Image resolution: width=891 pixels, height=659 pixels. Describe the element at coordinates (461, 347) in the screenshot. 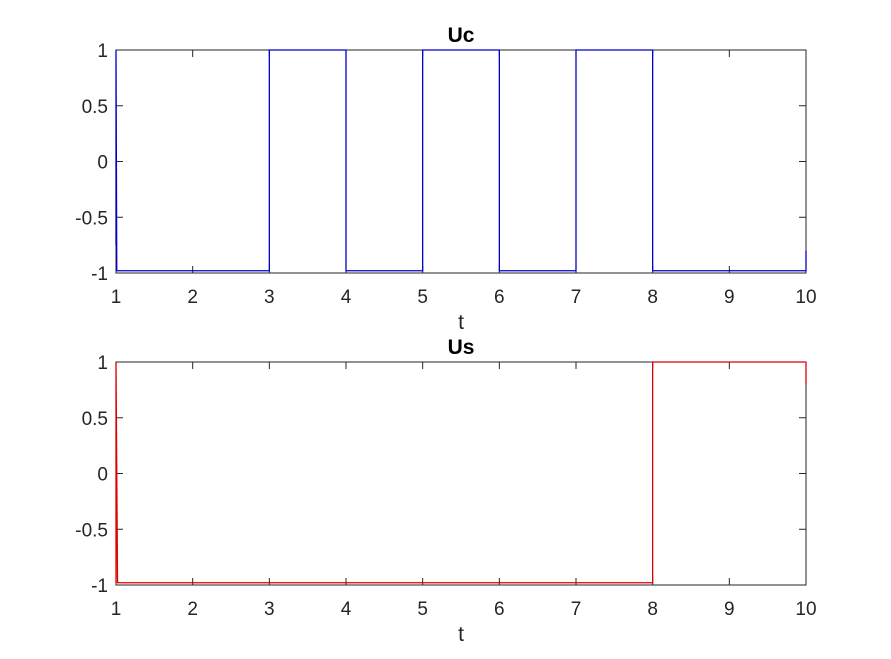

I see `chart-title: Us` at that location.